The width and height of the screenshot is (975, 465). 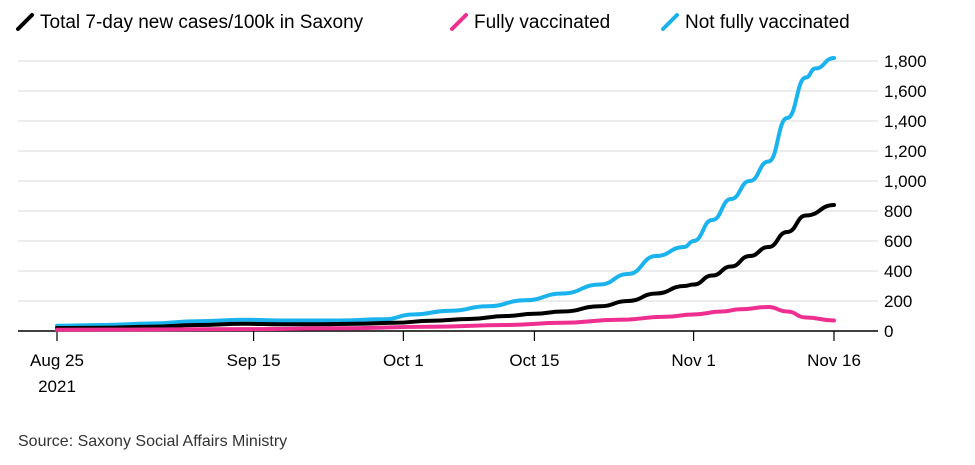 I want to click on x-tick-label: Sep 15, so click(x=254, y=360).